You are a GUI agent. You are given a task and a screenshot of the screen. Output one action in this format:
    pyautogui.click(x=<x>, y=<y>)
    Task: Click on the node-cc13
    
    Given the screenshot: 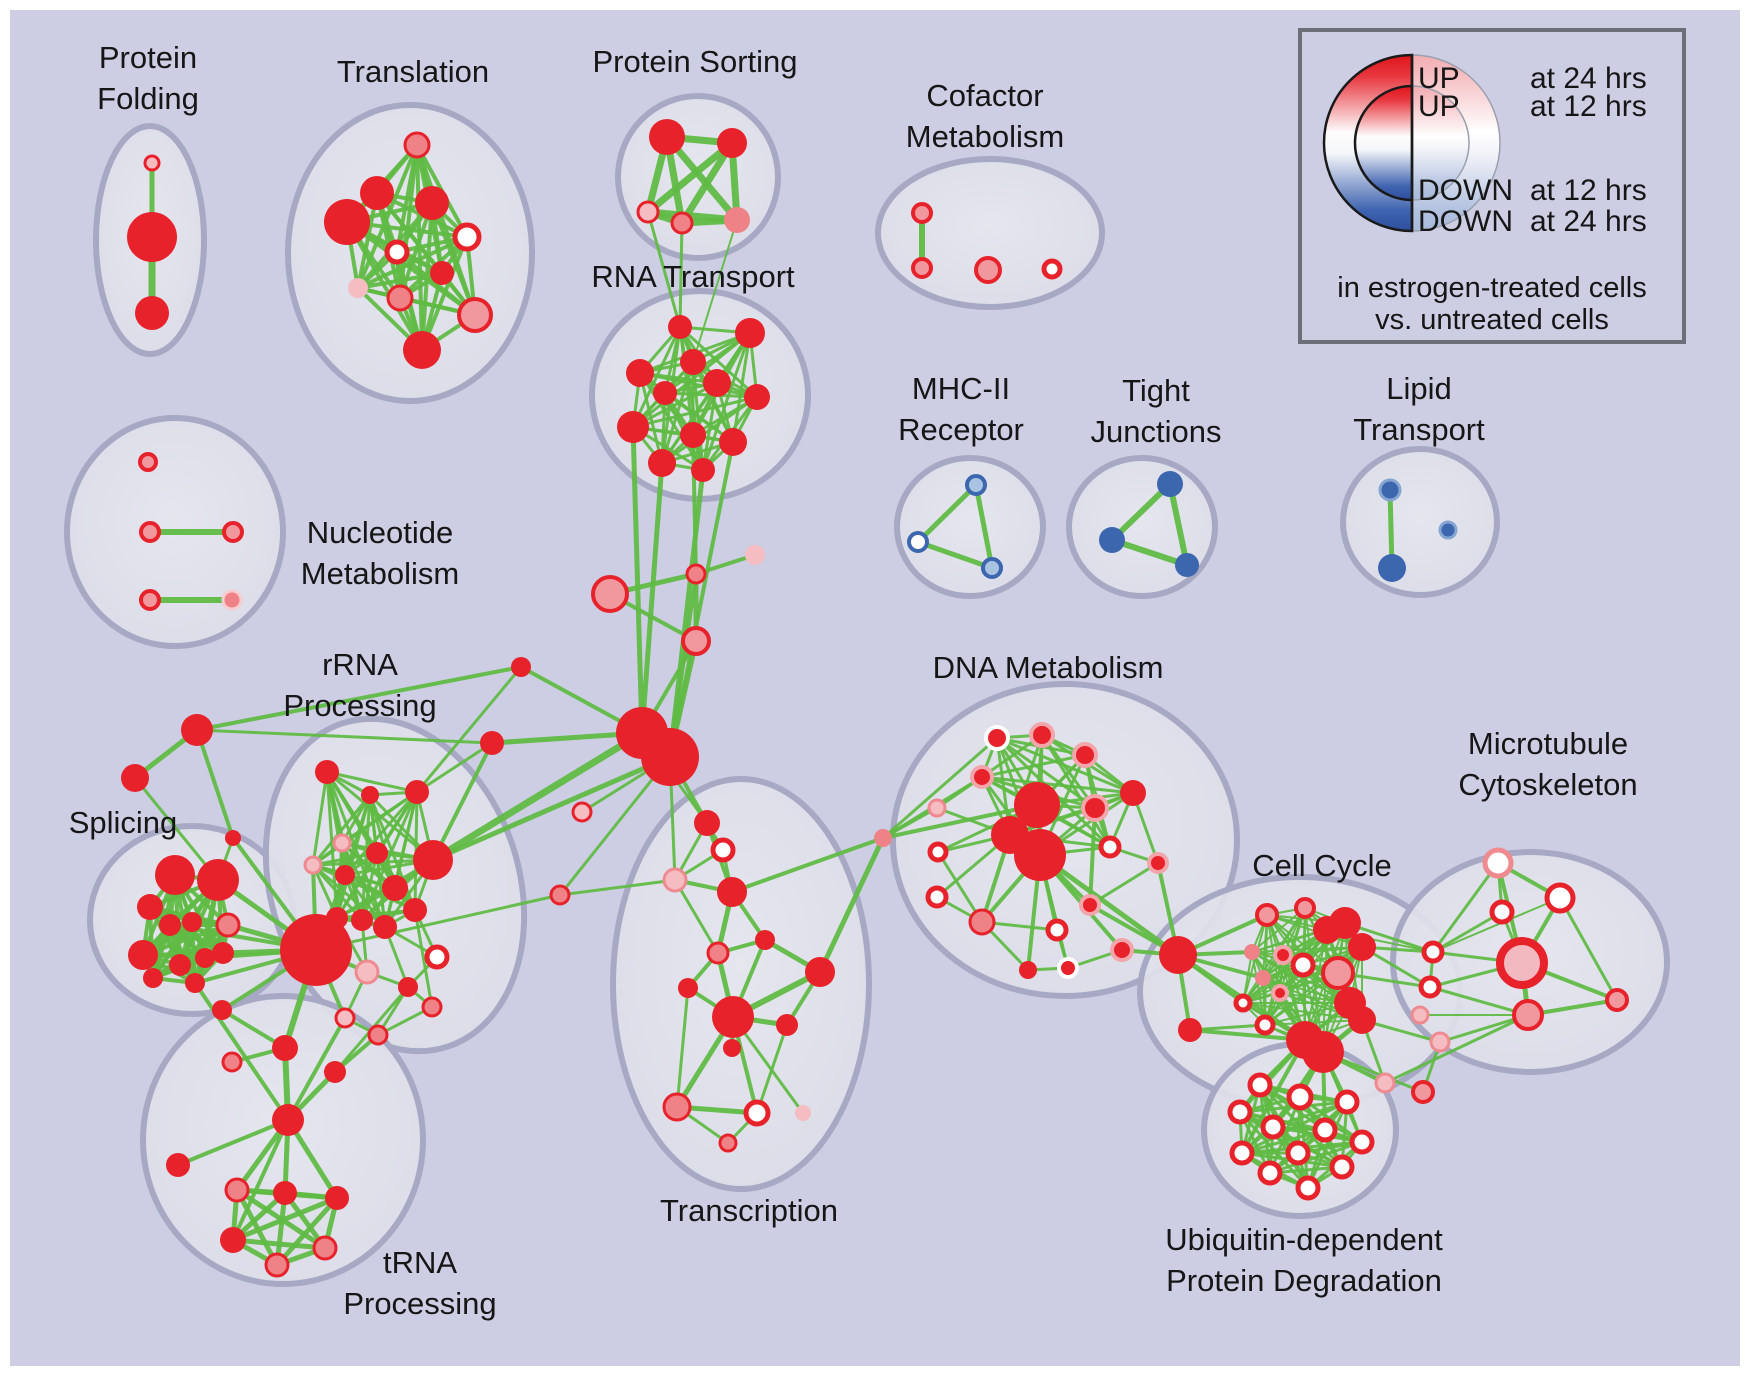 What is the action you would take?
    pyautogui.click(x=1362, y=947)
    